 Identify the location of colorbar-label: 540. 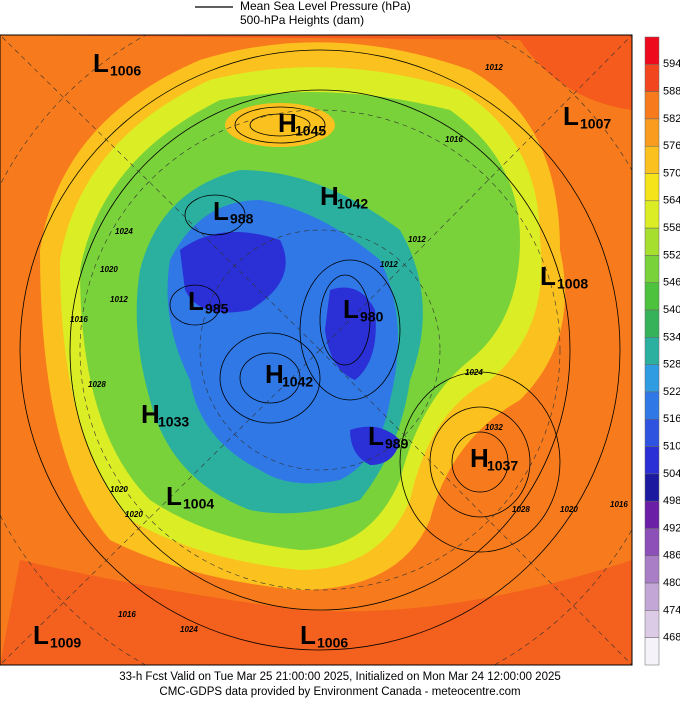
(671, 310).